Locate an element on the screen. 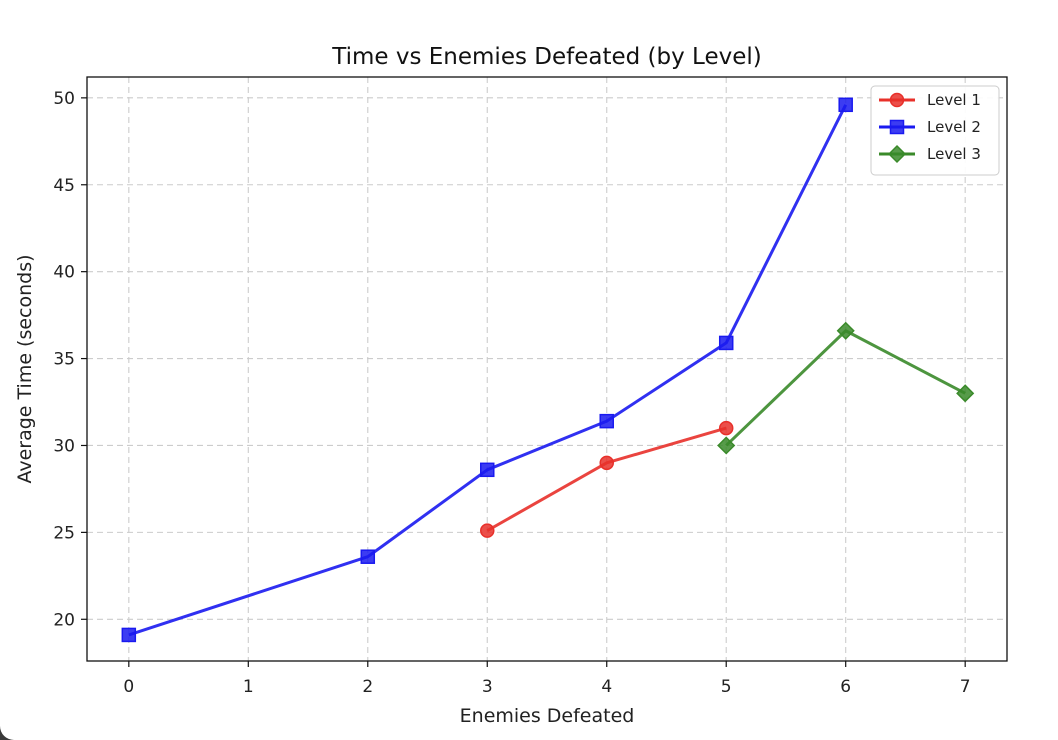 This screenshot has width=1058, height=740. y-tick-label: 50 is located at coordinates (64, 99).